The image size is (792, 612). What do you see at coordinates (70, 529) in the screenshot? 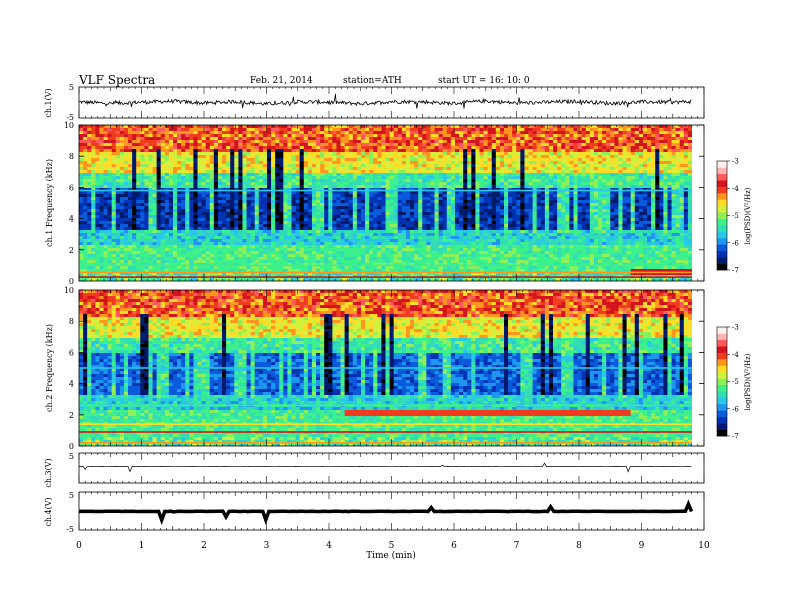
I see `ch4-ytick-bottom: -5` at bounding box center [70, 529].